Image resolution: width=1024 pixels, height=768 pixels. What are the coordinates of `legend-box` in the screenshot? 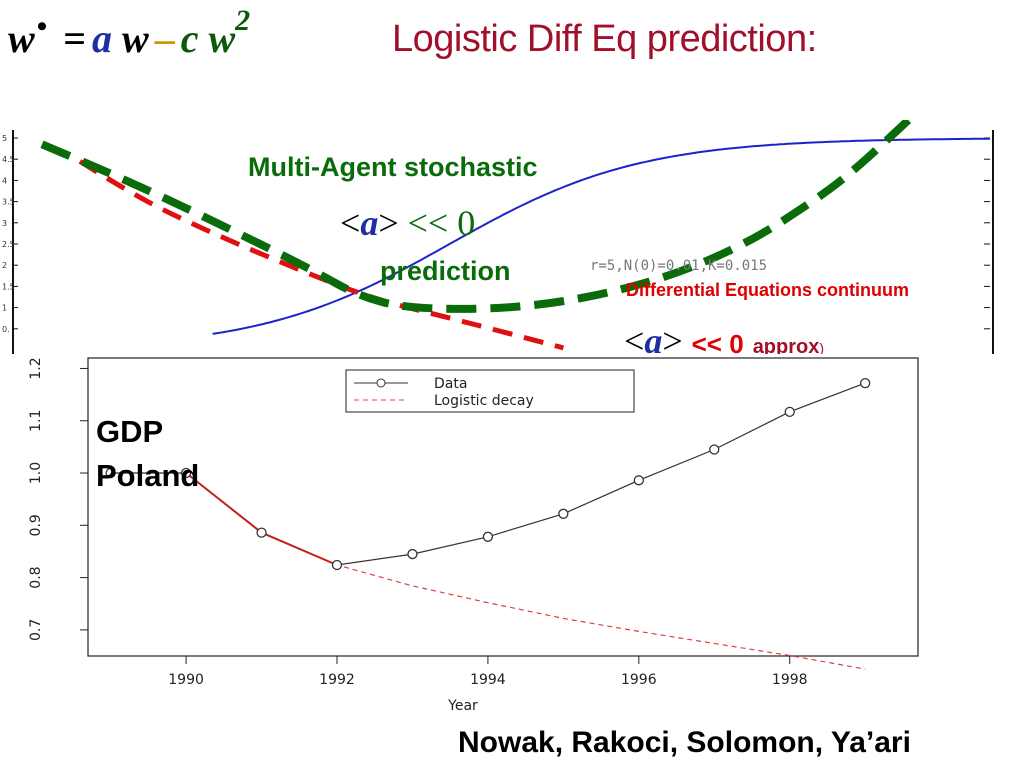 It's located at (490, 391).